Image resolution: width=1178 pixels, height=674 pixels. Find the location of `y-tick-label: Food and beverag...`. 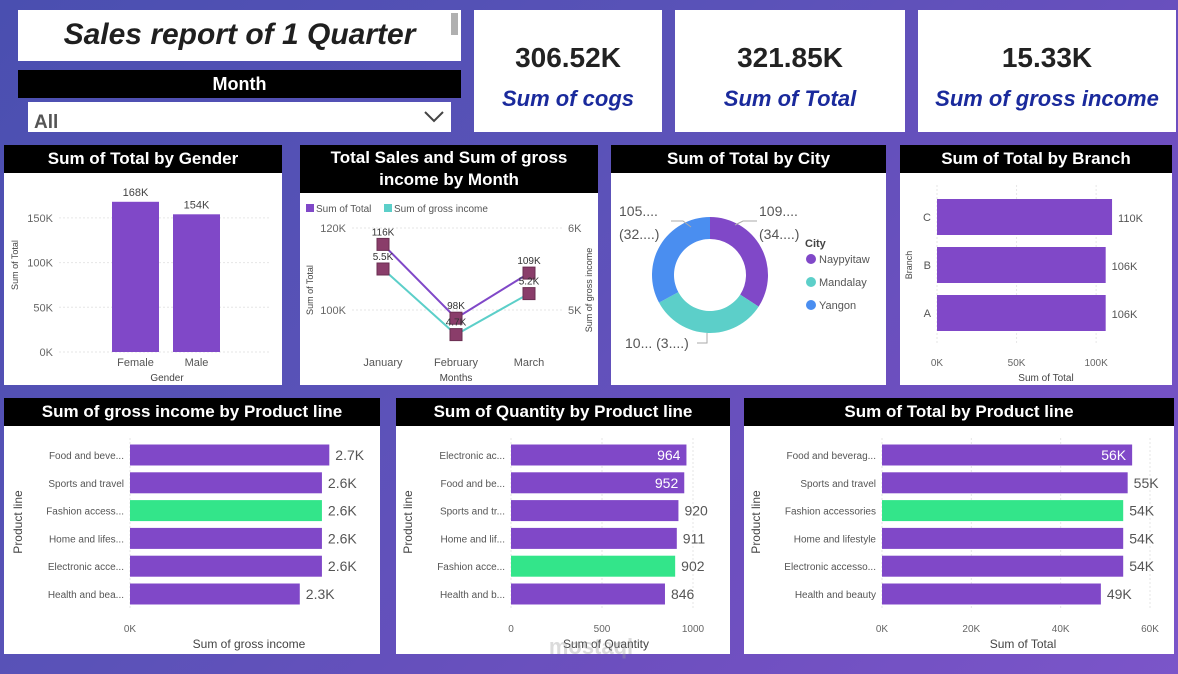

y-tick-label: Food and beverag... is located at coordinates (831, 456).